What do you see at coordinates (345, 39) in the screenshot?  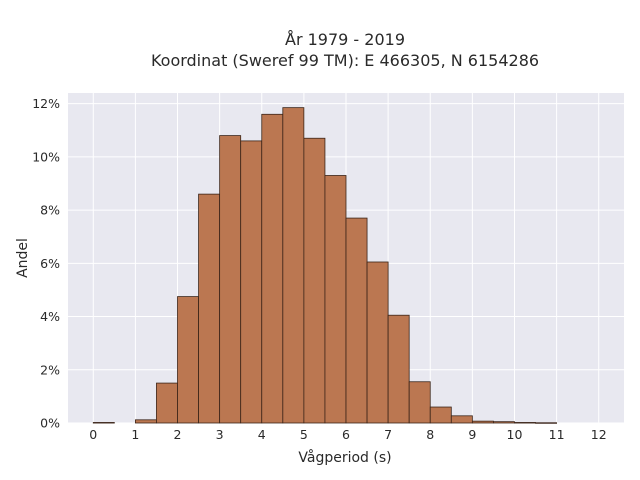 I see `chart-title-line-1: År 1979 - 2019` at bounding box center [345, 39].